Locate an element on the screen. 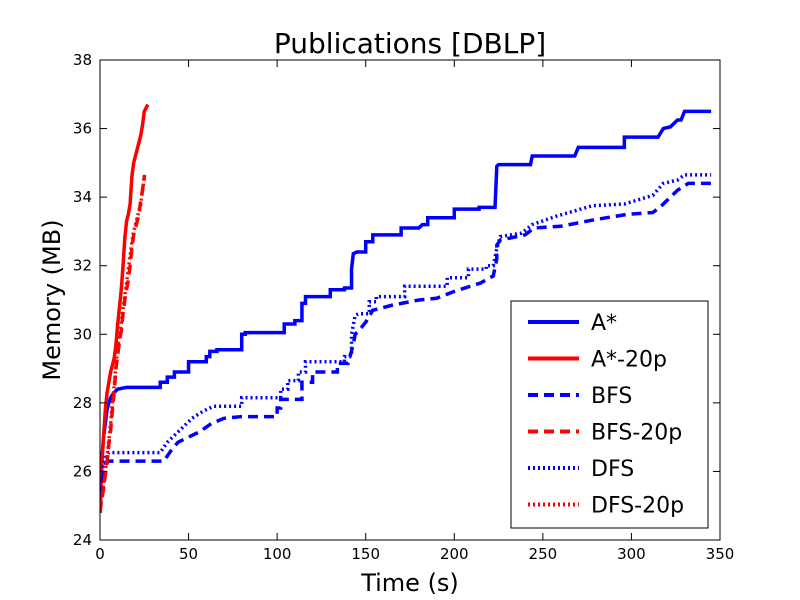 The width and height of the screenshot is (800, 600). x-tick-label: 150 is located at coordinates (365, 554).